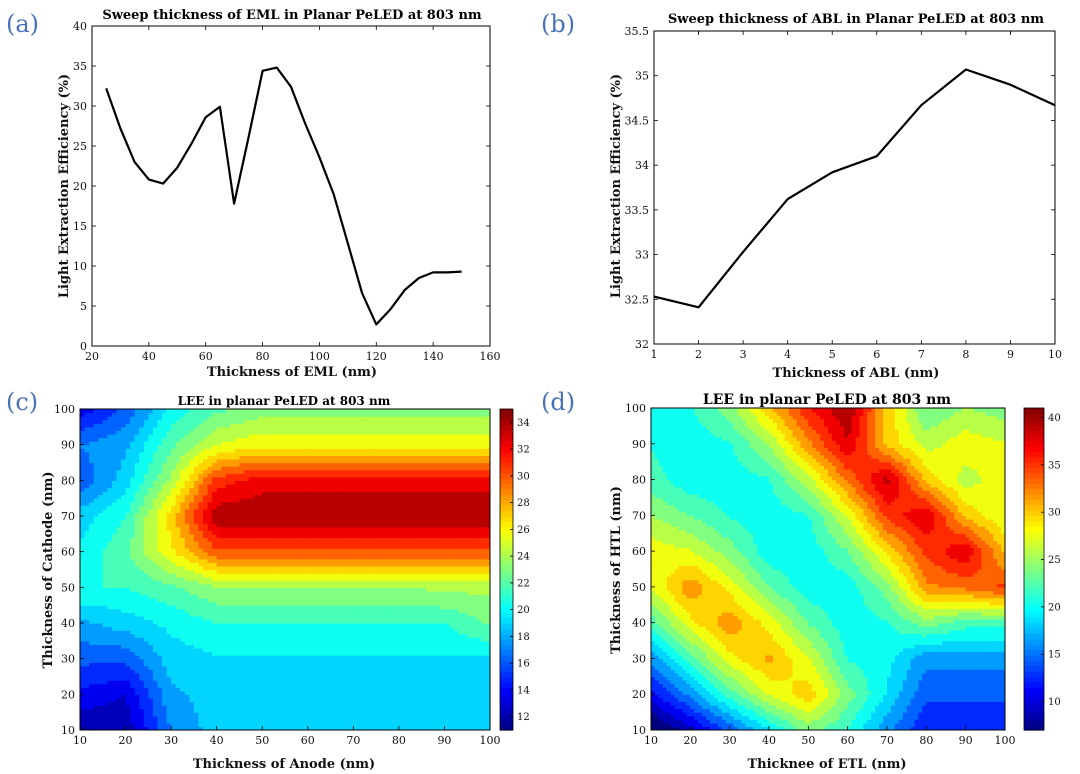 The image size is (1080, 774). Describe the element at coordinates (642, 165) in the screenshot. I see `y-tick-label: 34` at that location.